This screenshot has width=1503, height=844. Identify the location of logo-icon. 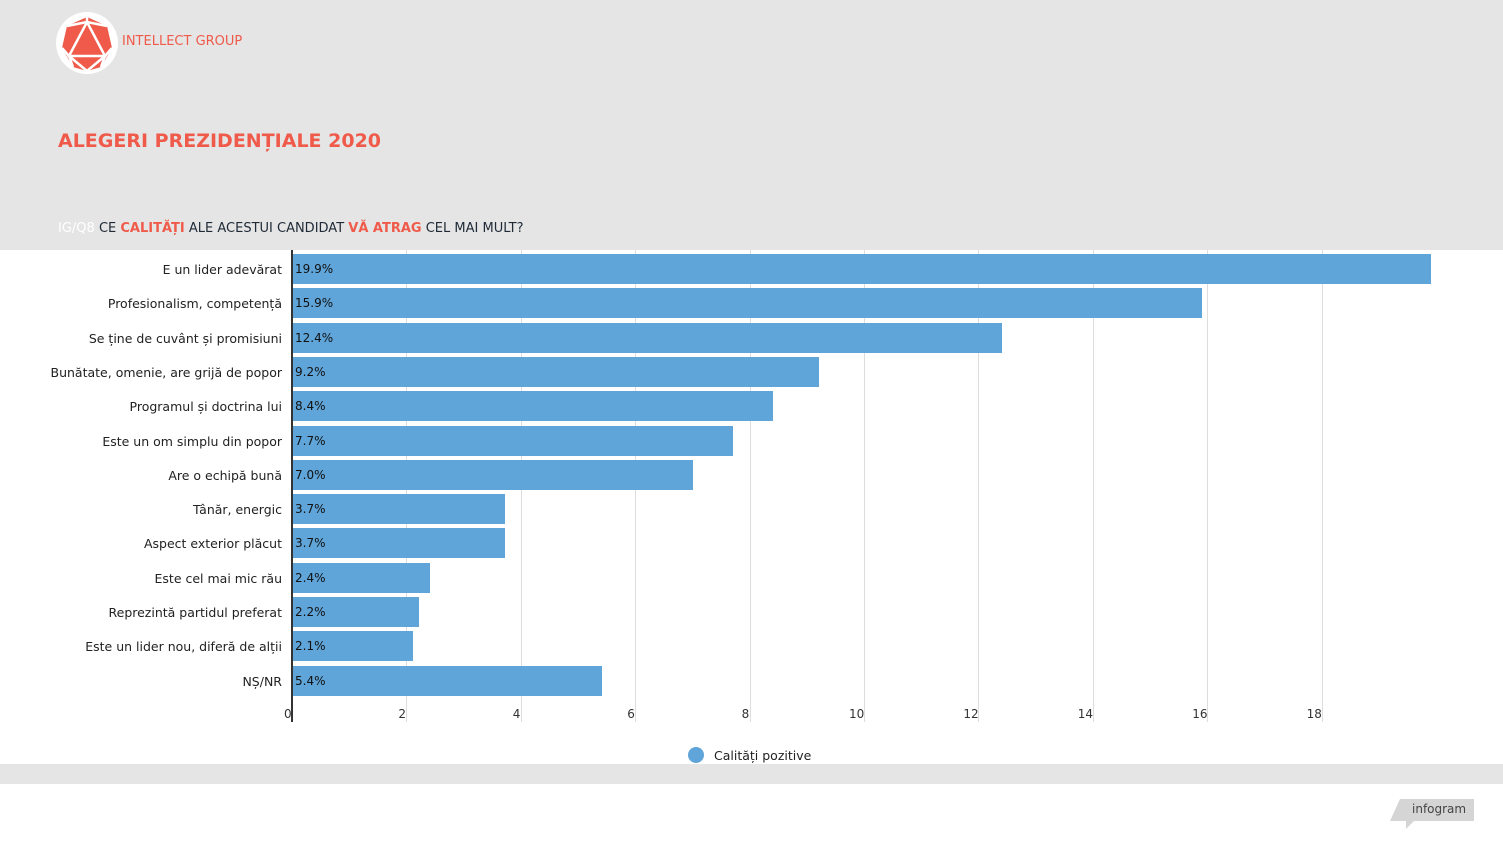
(87, 43).